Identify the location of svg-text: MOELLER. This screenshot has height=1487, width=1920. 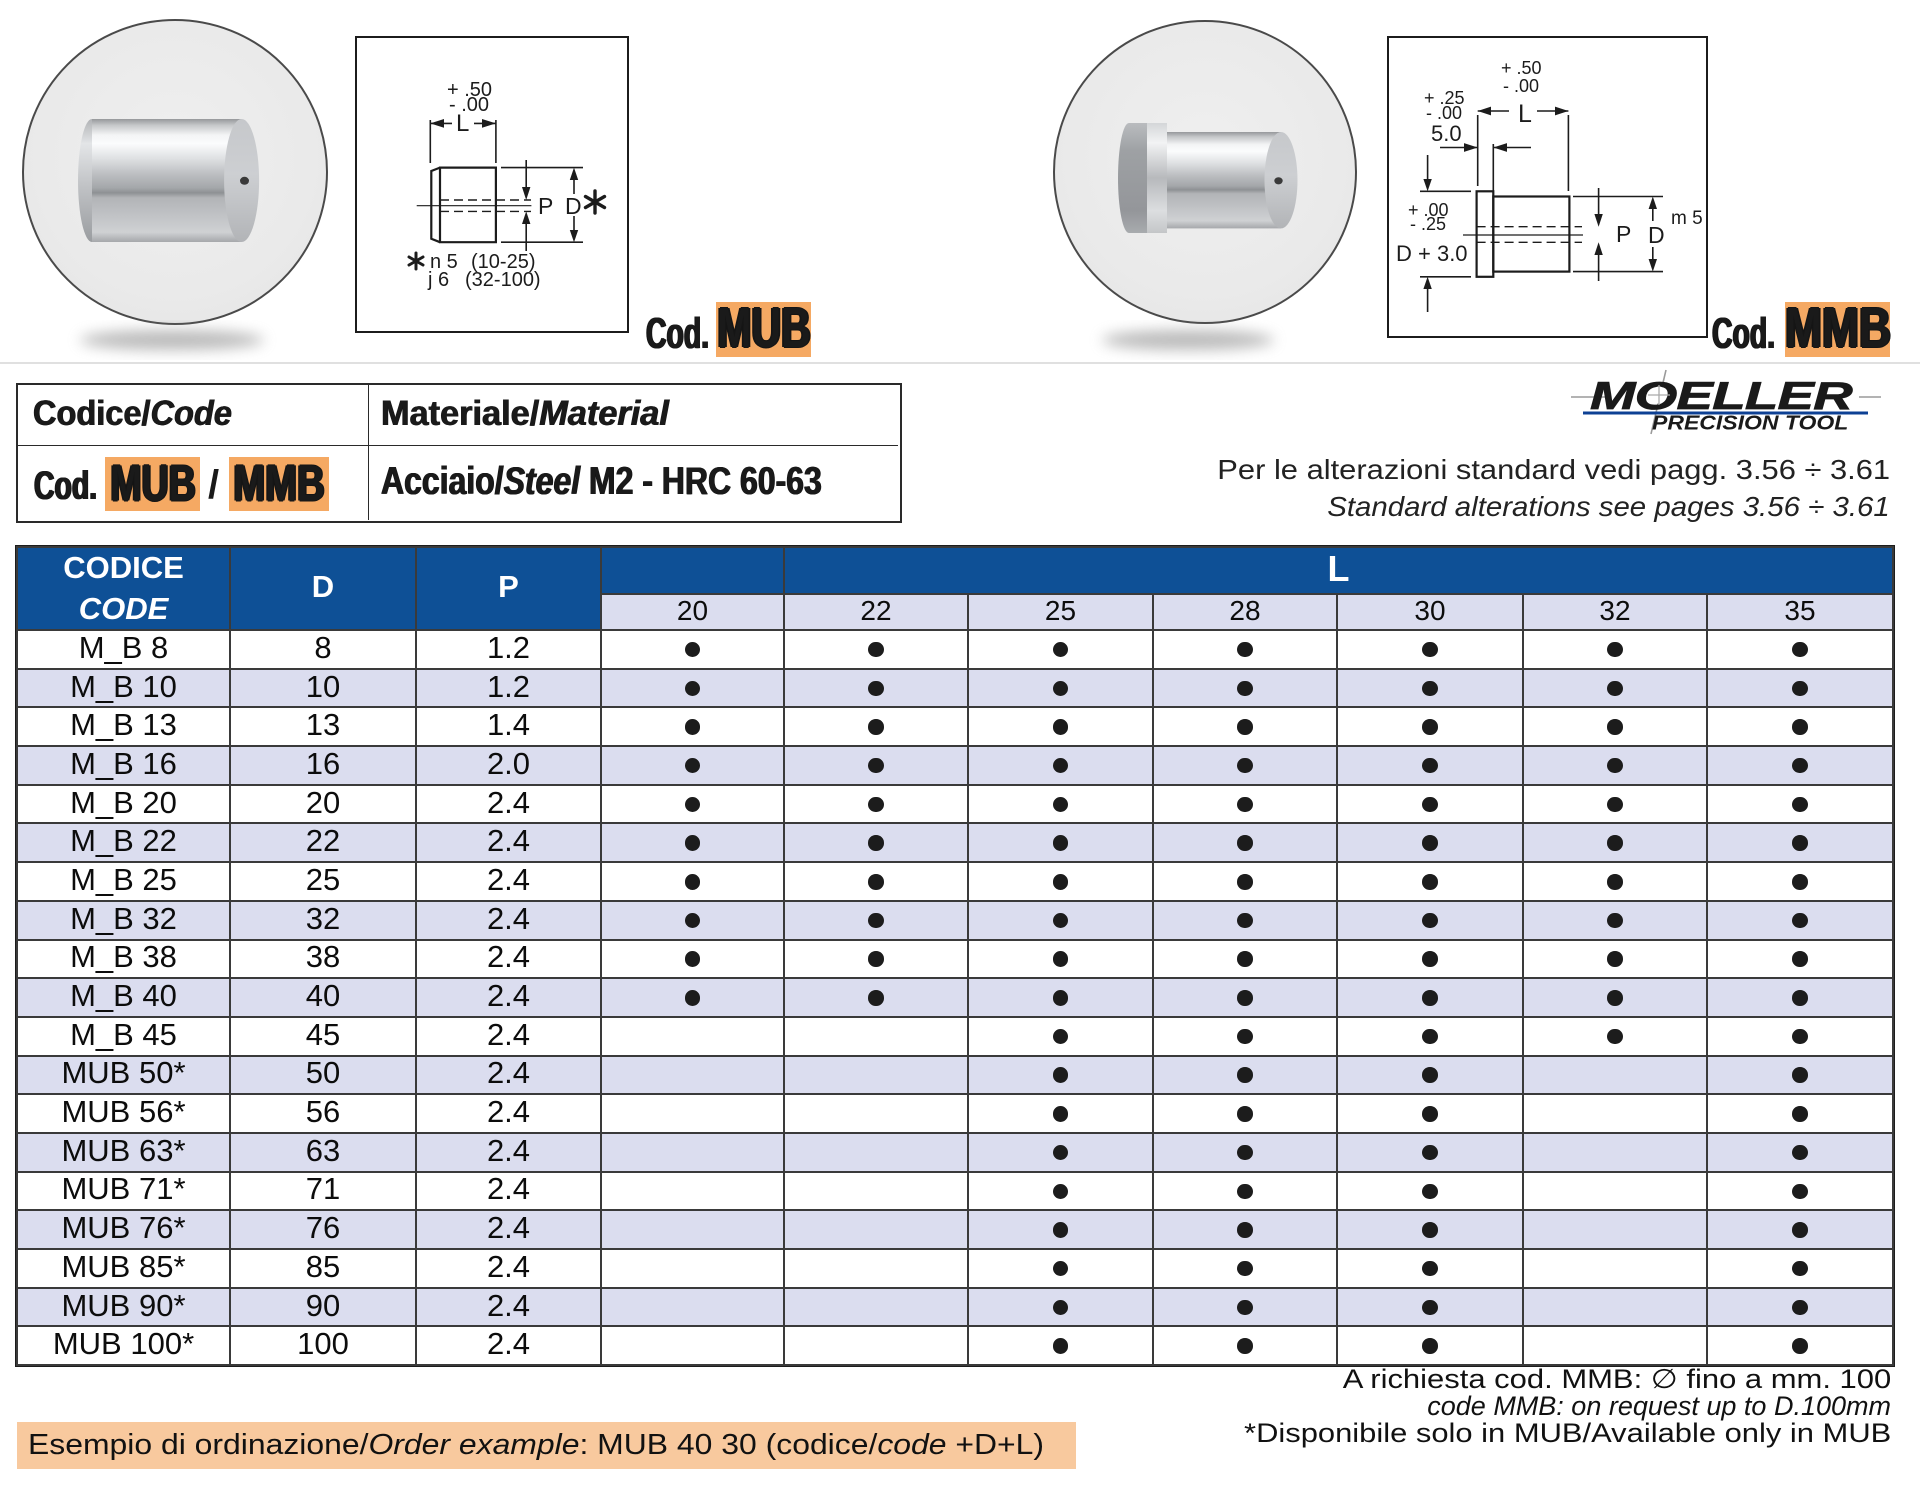
(1721, 396).